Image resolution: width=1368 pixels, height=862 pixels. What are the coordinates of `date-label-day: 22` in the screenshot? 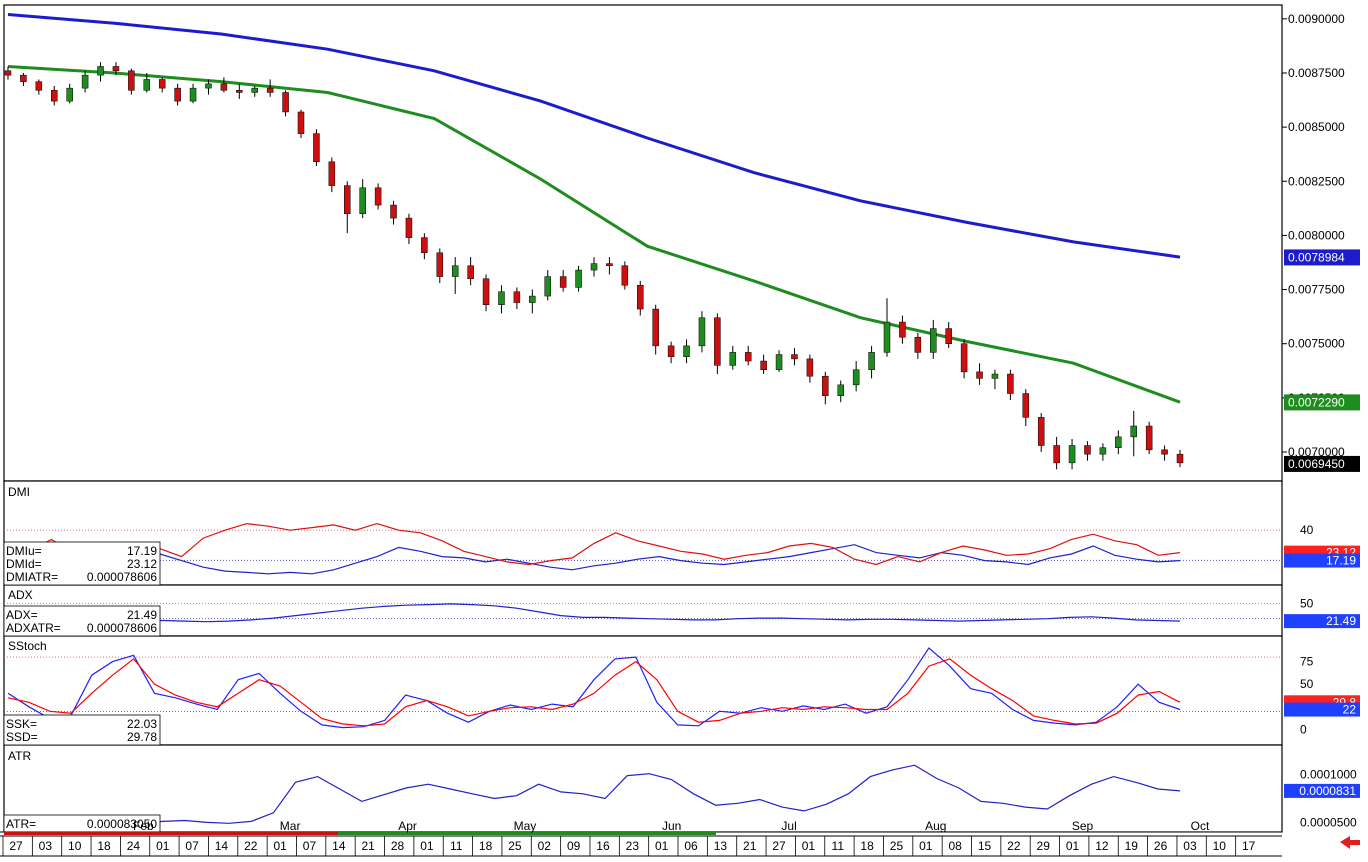 It's located at (251, 846).